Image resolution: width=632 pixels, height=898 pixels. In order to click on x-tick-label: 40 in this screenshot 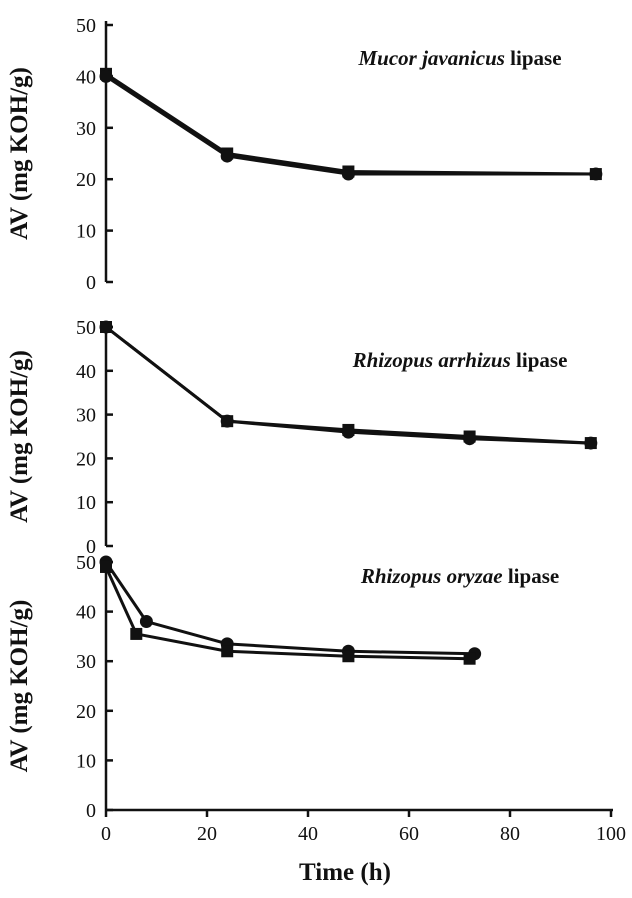, I will do `click(308, 834)`.